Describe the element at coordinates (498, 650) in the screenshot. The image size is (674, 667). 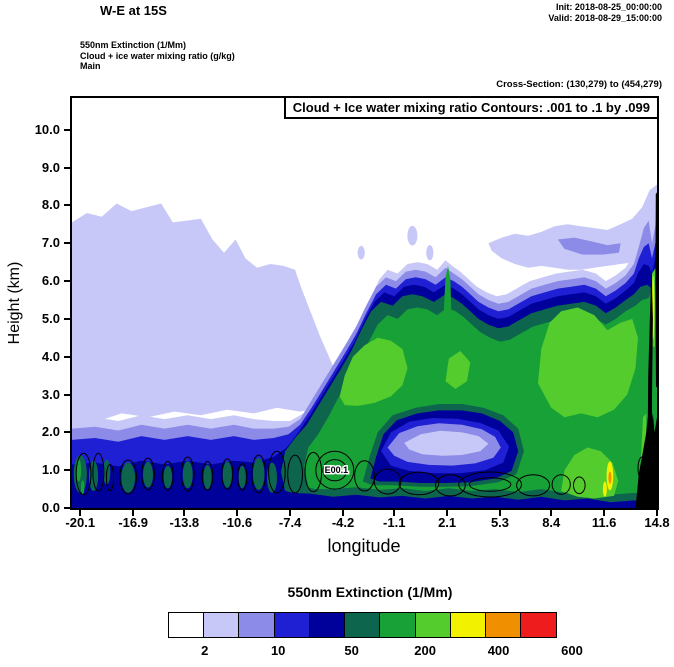
I see `colorbar-boundary-label: 400` at that location.